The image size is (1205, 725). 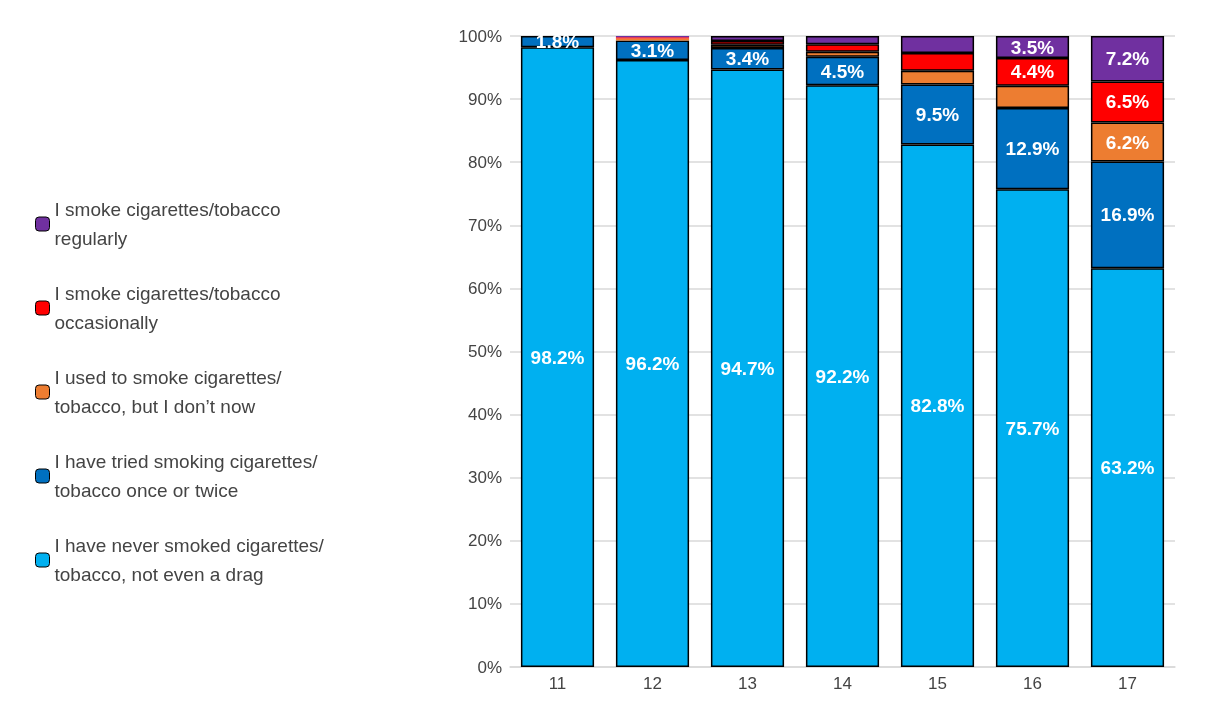 I want to click on data-label: 4.5%, so click(x=842, y=71).